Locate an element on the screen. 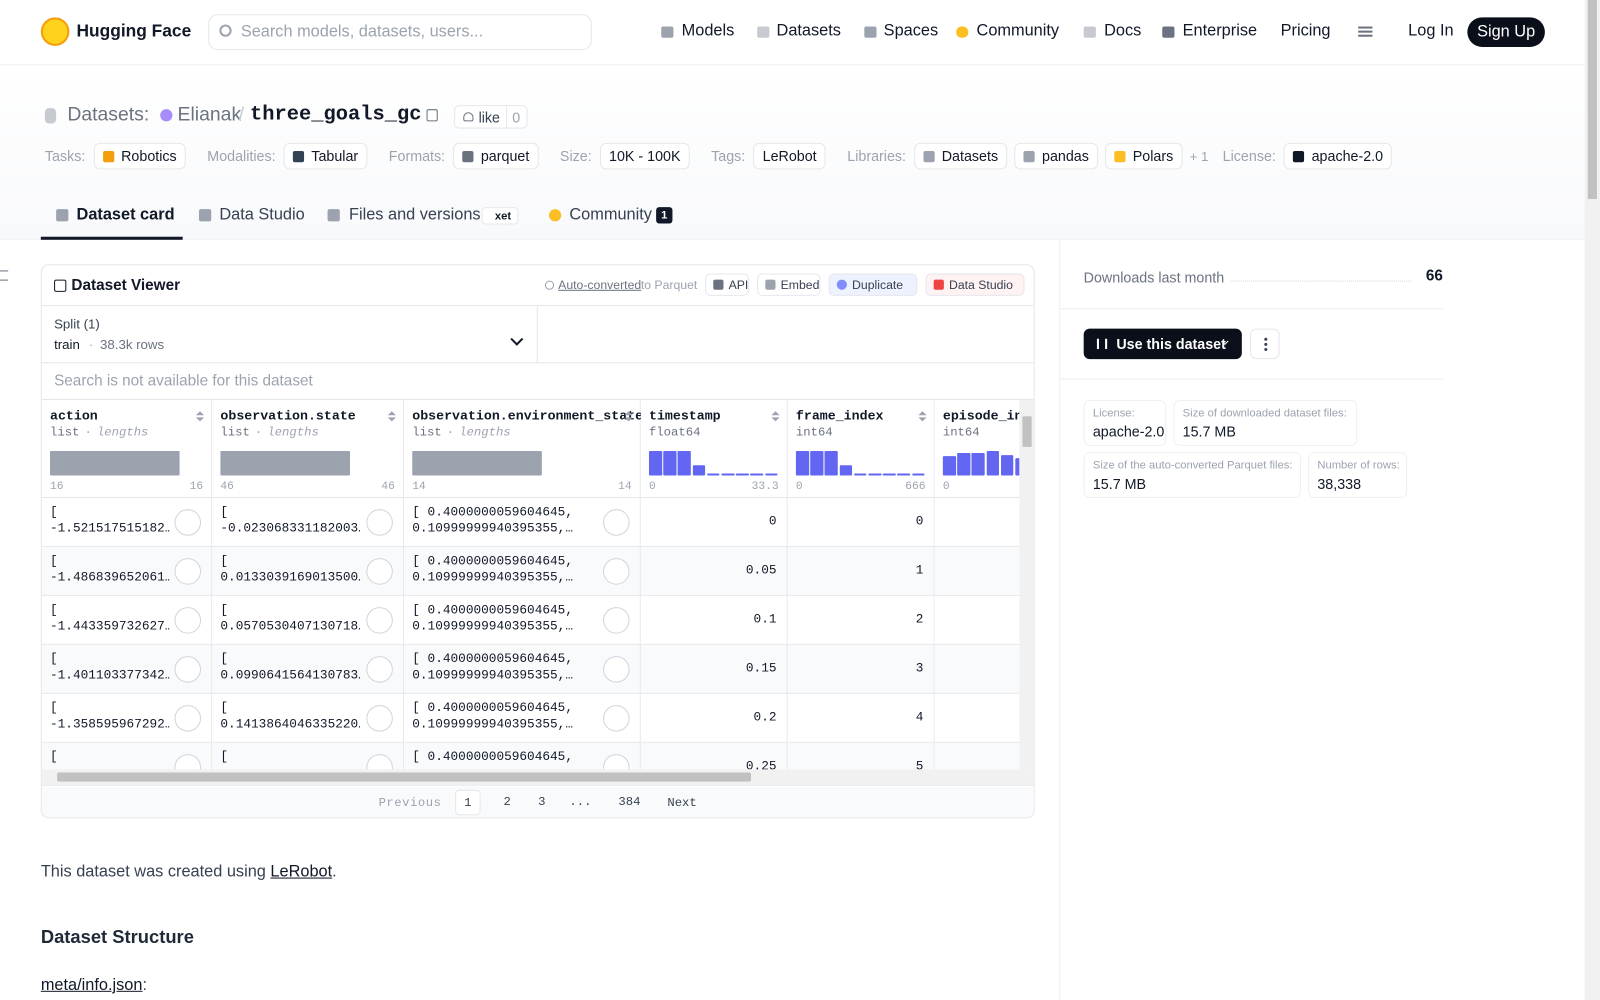 This screenshot has width=1600, height=1000. page-number: 3 is located at coordinates (542, 802).